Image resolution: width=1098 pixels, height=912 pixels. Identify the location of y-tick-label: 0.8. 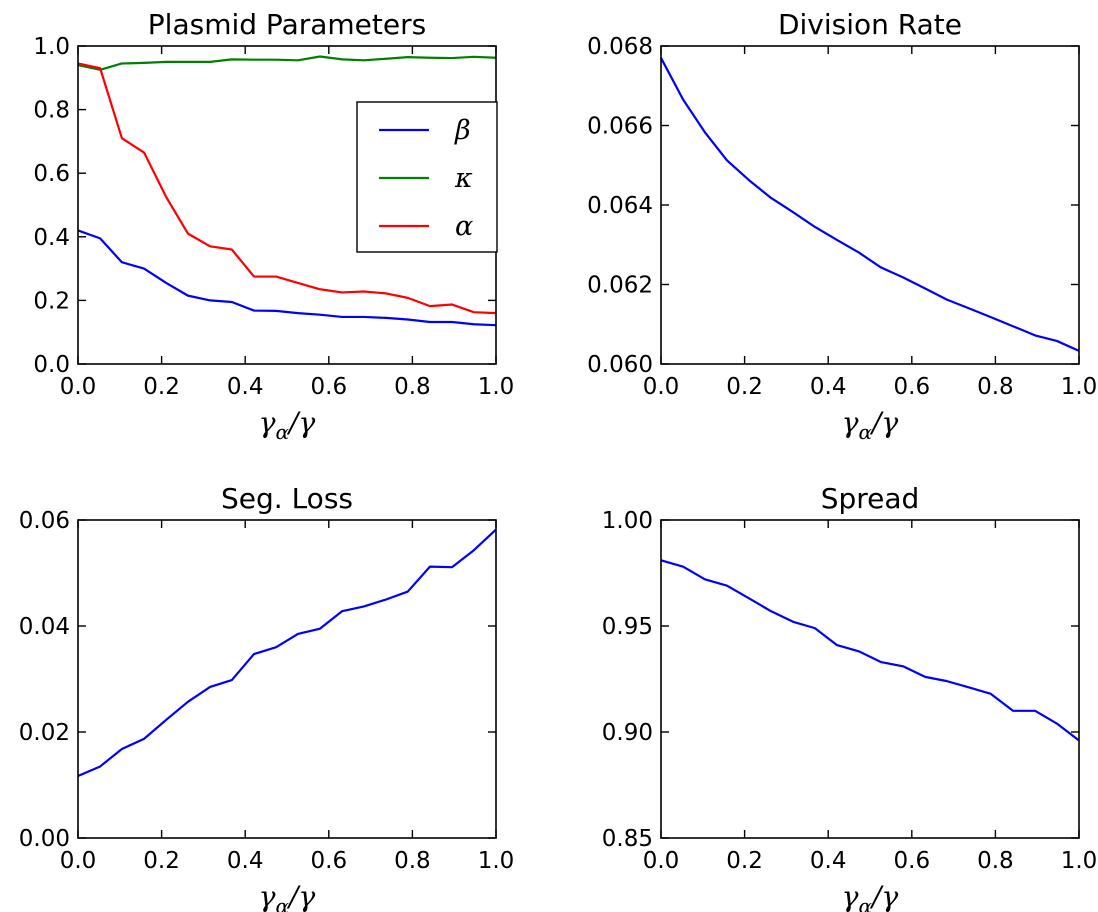
(51, 111).